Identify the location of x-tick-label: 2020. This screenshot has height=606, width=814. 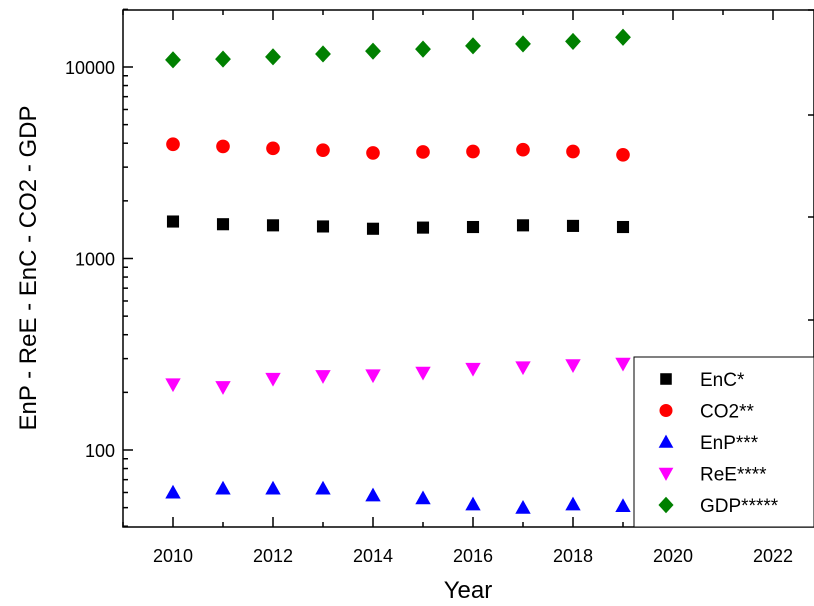
(673, 556).